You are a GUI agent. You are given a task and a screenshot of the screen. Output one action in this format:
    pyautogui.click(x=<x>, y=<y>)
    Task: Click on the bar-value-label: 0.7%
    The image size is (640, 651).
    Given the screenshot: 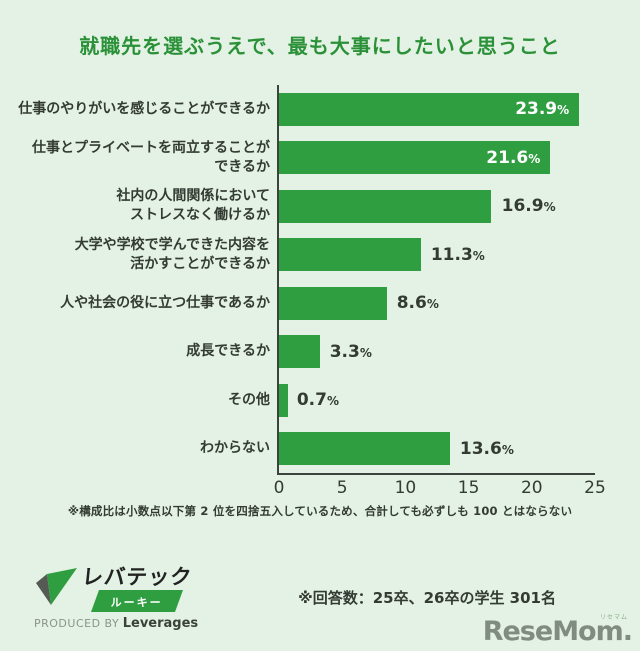 What is the action you would take?
    pyautogui.click(x=317, y=400)
    